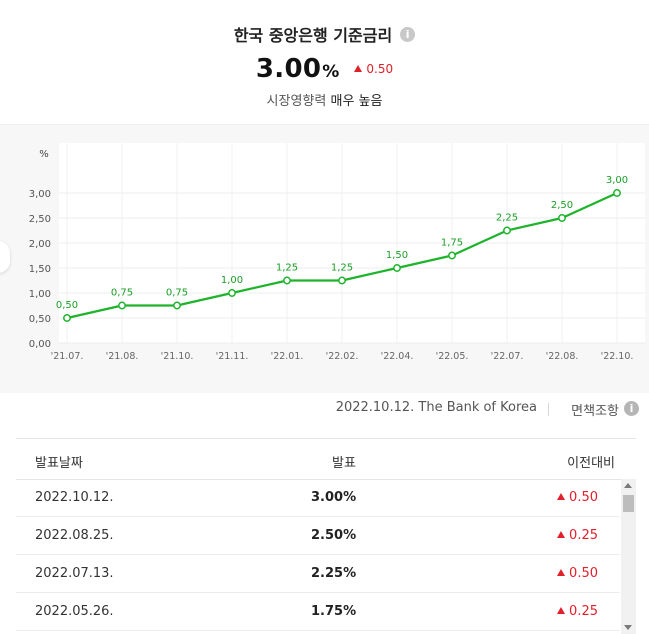 This screenshot has height=634, width=649. What do you see at coordinates (67, 356) in the screenshot?
I see `x-tick-label: '21.07.` at bounding box center [67, 356].